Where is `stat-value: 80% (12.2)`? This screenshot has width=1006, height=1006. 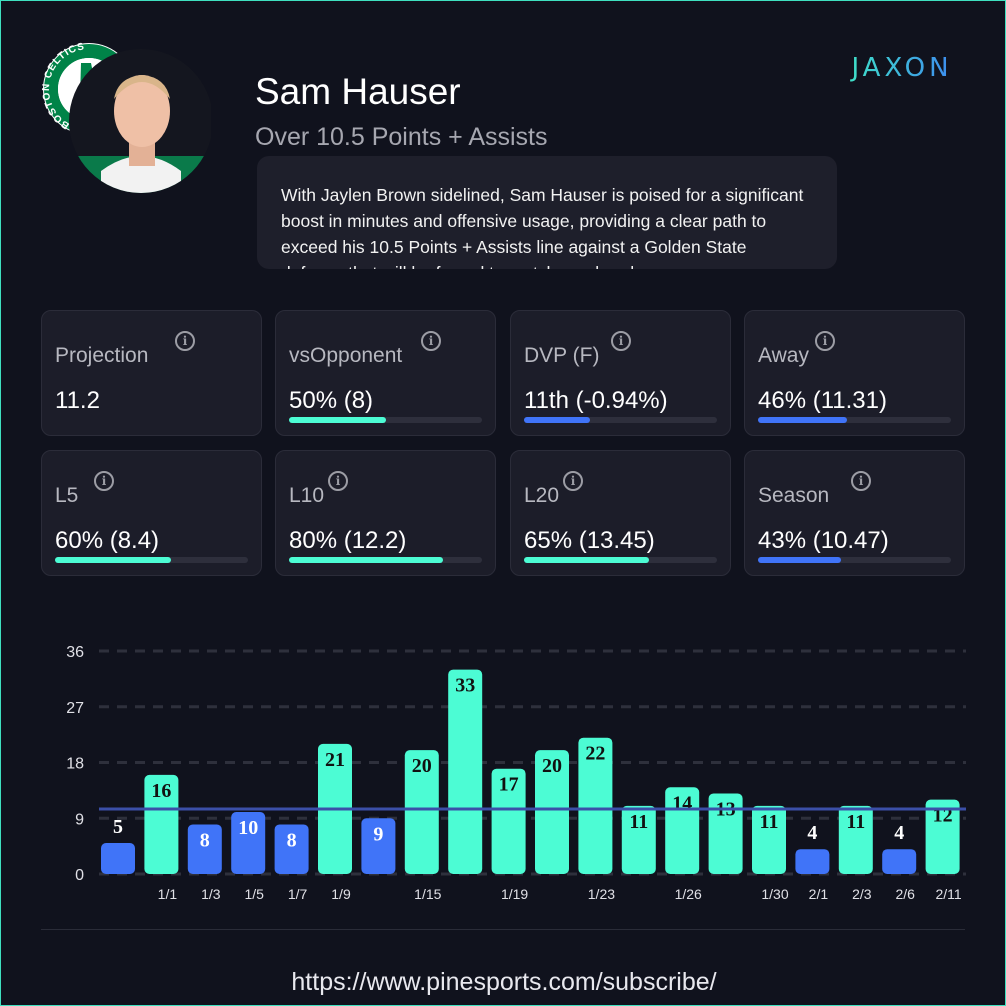 stat-value: 80% (12.2) is located at coordinates (348, 540).